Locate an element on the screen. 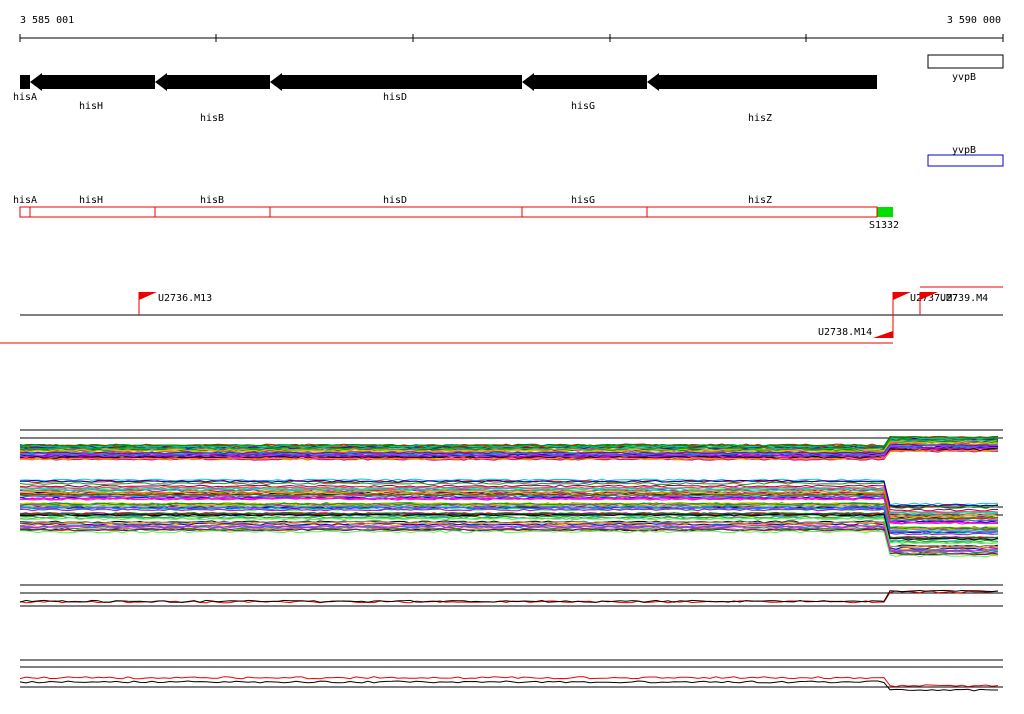 Image resolution: width=1024 pixels, height=714 pixels. segment-label: S1332 is located at coordinates (884, 225).